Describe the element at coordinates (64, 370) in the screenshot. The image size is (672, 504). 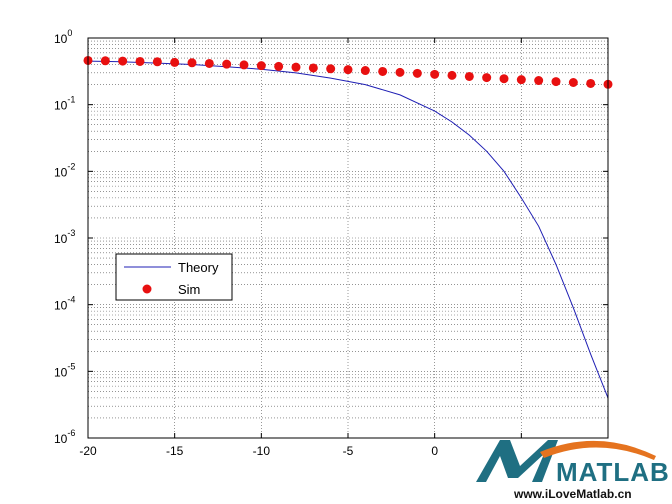
I see `y-tick-label: 10⁻⁵` at that location.